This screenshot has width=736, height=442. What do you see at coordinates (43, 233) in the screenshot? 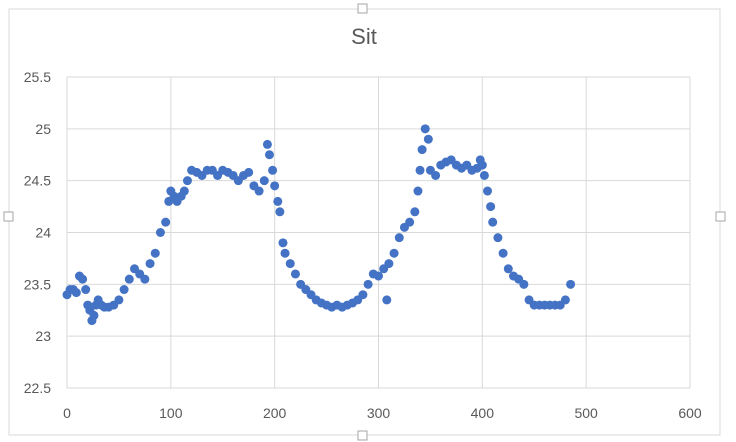
I see `y-tick-label: 24` at bounding box center [43, 233].